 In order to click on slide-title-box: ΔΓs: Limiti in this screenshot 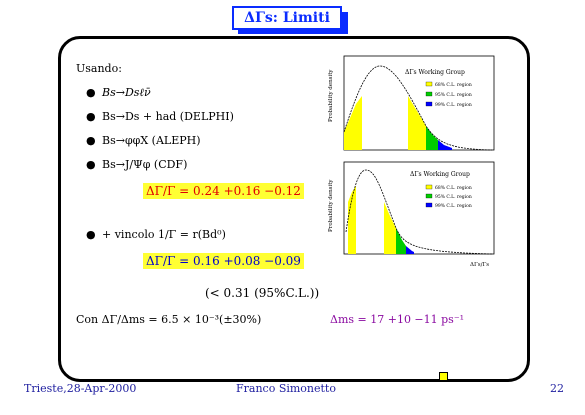, I will do `click(290, 20)`.